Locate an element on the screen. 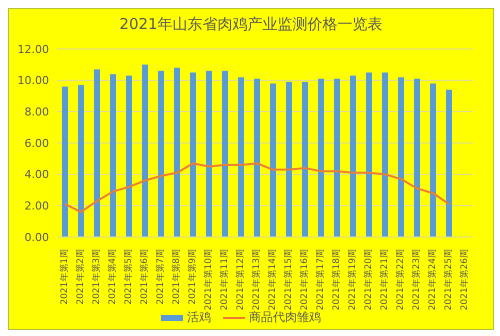 The image size is (500, 336). y-tick-label: 8.00 is located at coordinates (36, 112).